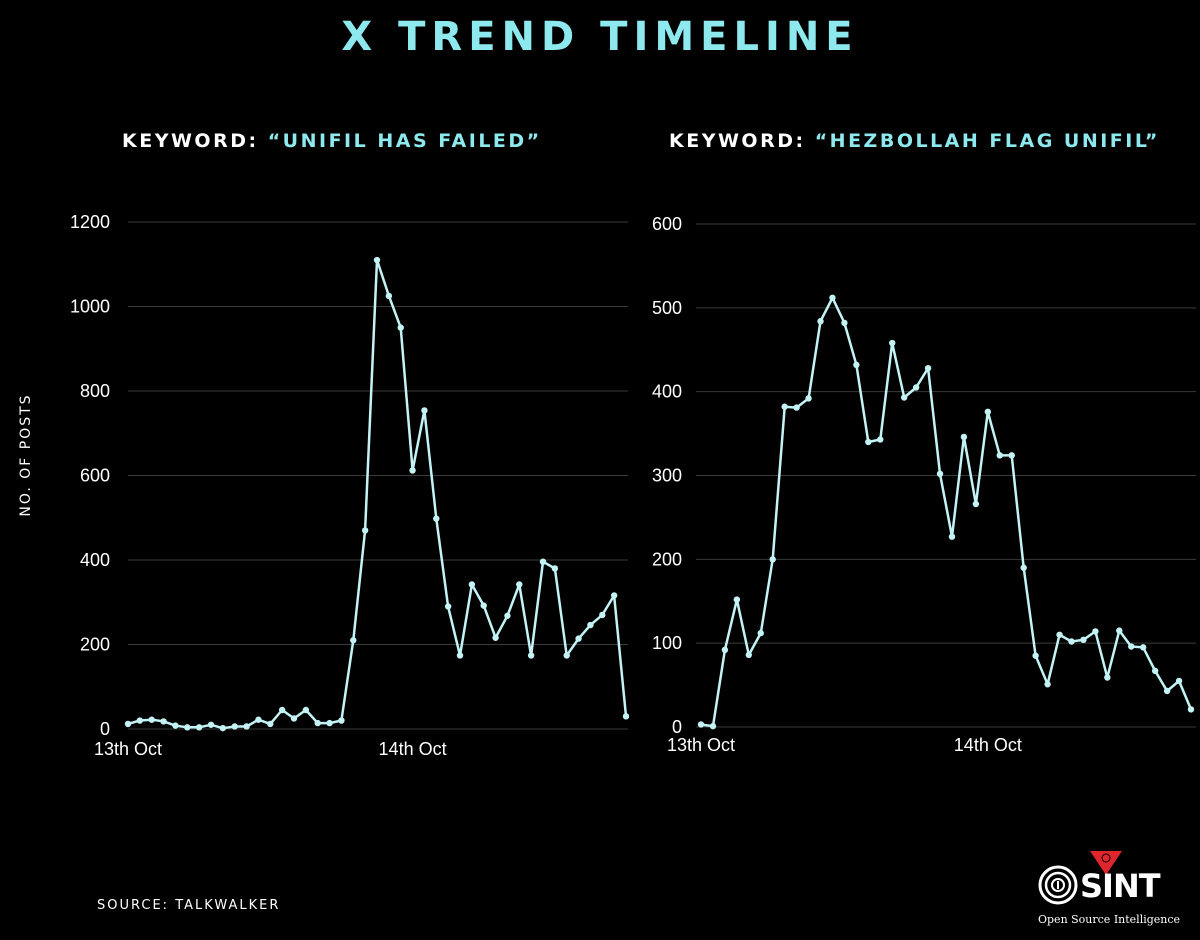  Describe the element at coordinates (667, 308) in the screenshot. I see `y-tick-label: 500` at that location.